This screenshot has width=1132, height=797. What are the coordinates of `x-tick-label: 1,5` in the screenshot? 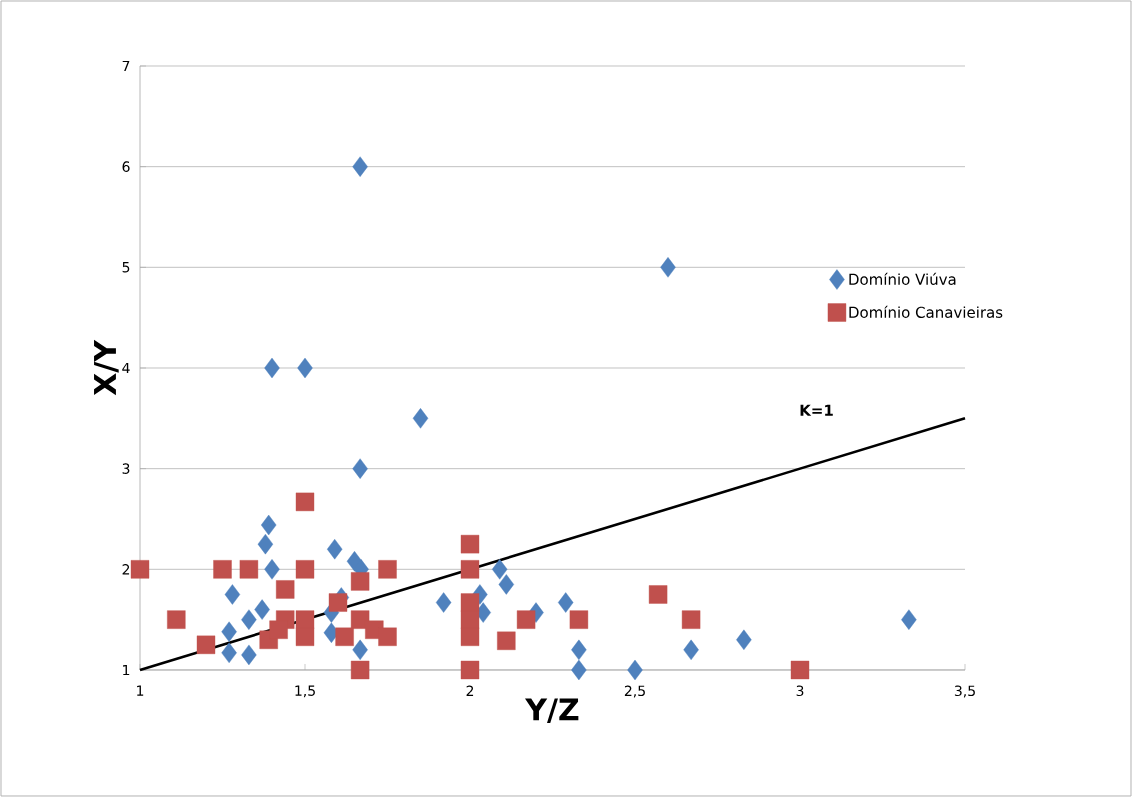 It's located at (305, 691).